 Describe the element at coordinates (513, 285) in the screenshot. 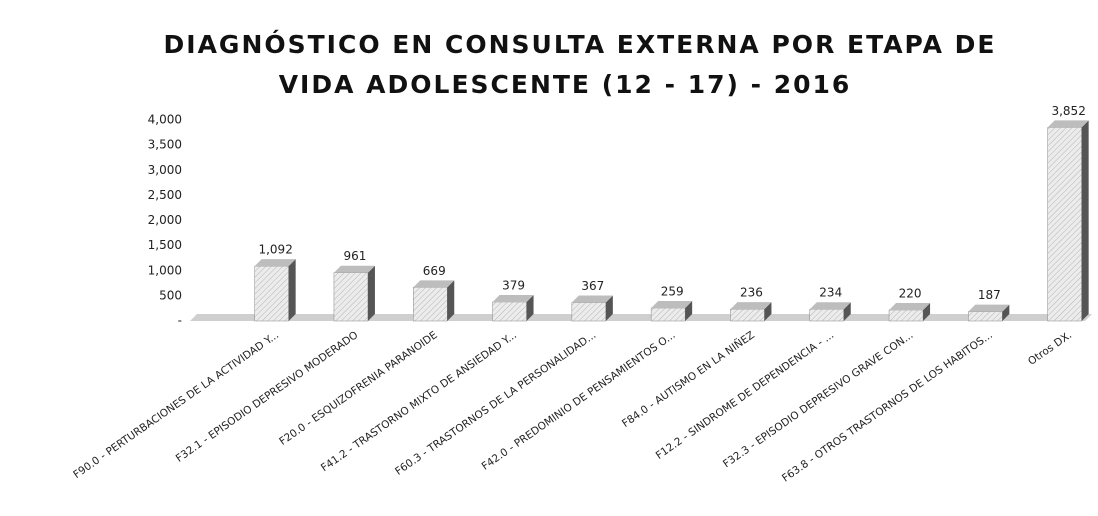

I see `value-label: 379` at that location.